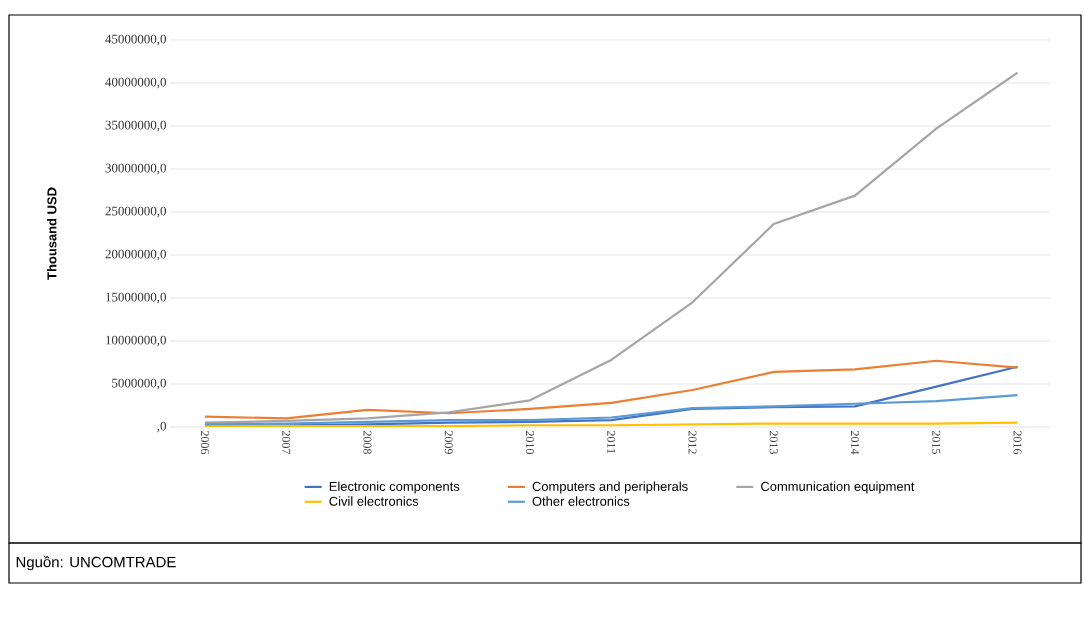 This screenshot has height=621, width=1084. I want to click on x-tick-label: 2009, so click(448, 442).